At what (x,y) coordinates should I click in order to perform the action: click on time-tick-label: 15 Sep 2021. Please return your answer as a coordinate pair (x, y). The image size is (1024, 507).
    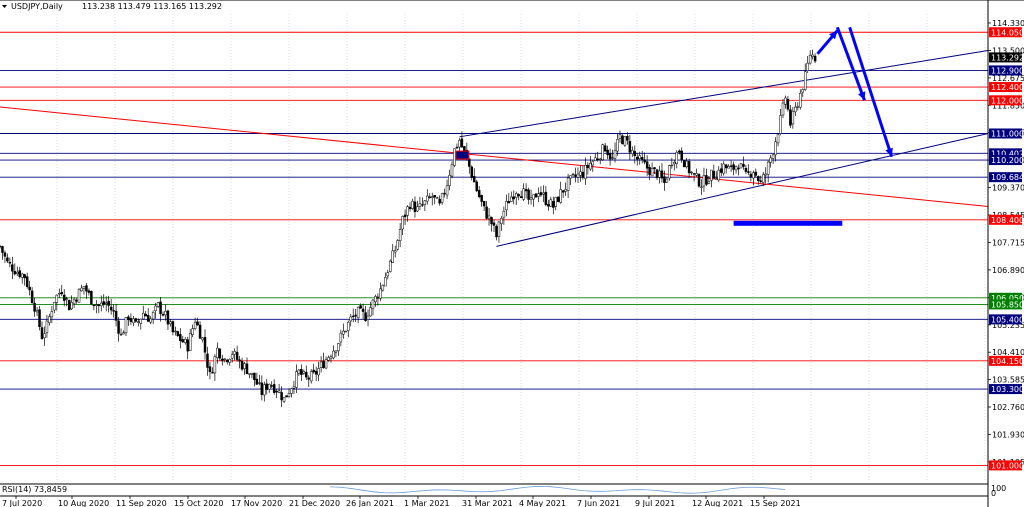
    Looking at the image, I should click on (775, 503).